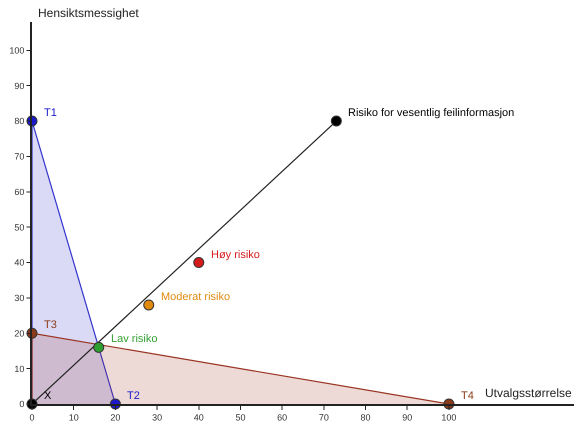 This screenshot has width=580, height=430. What do you see at coordinates (133, 396) in the screenshot?
I see `annotation: T2` at bounding box center [133, 396].